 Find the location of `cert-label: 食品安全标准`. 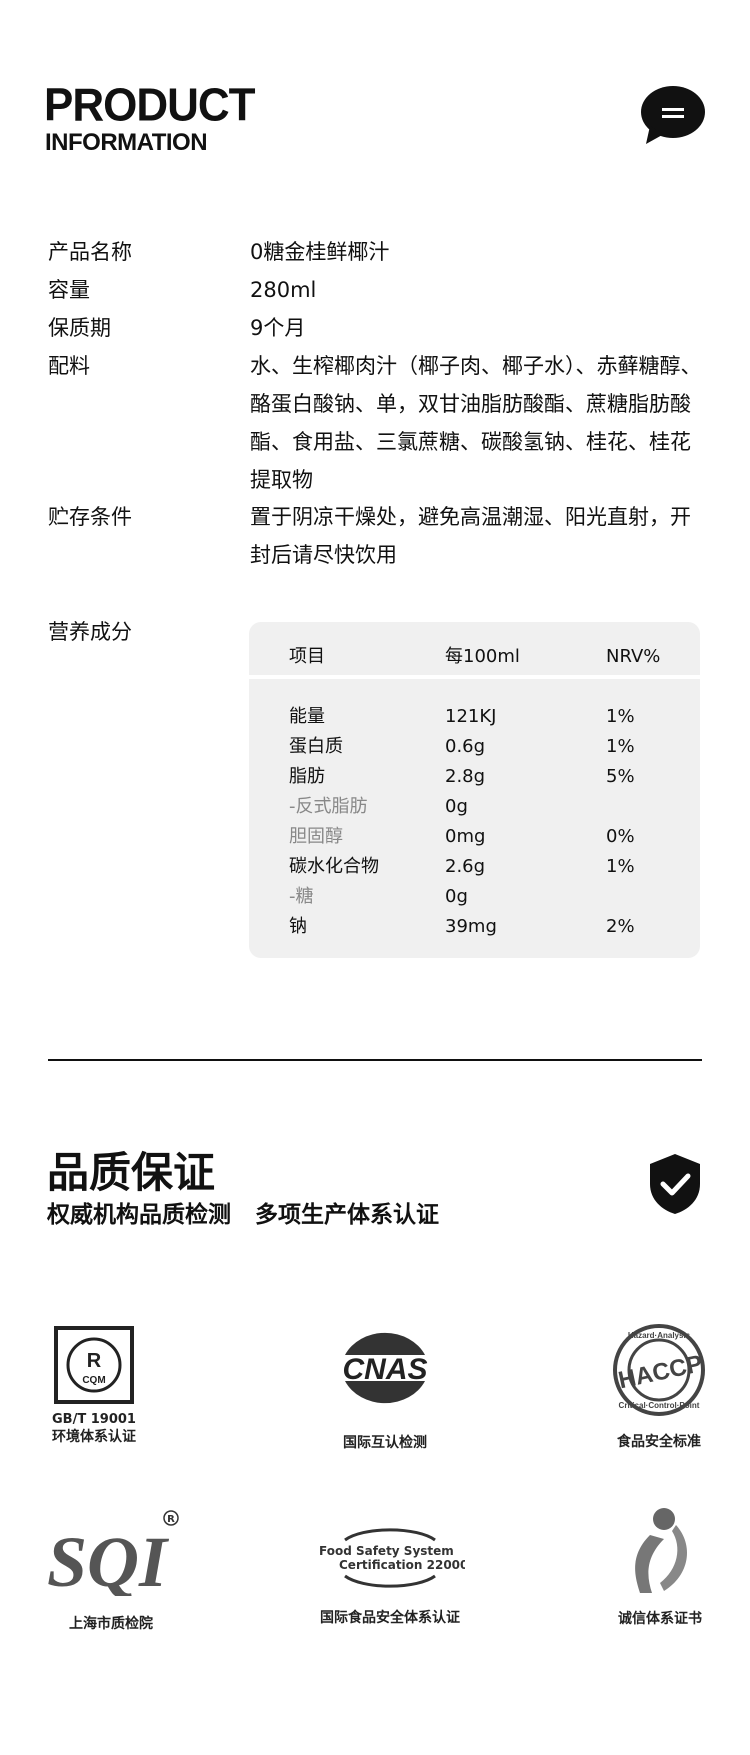

cert-label: 食品安全标准 is located at coordinates (659, 1442).